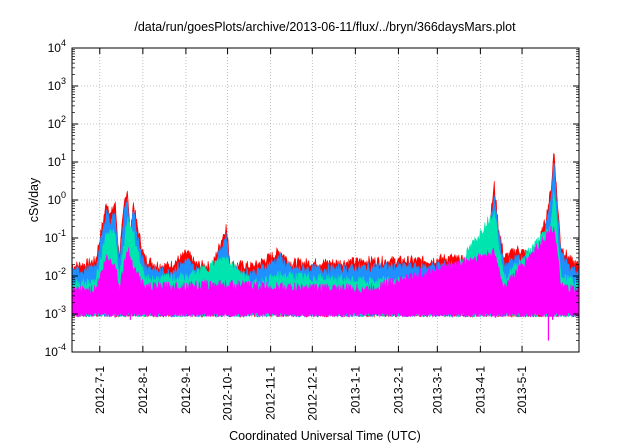  Describe the element at coordinates (62, 347) in the screenshot. I see `y-tick-exponent: -4` at that location.